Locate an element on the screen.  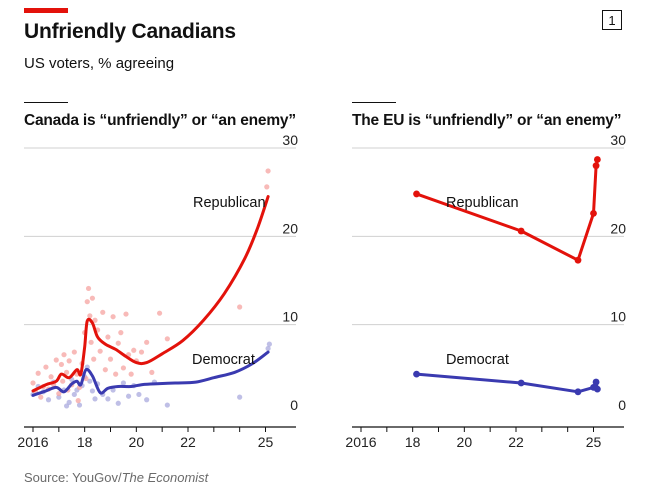
eu-democrat-label: Democrat is located at coordinates (477, 360).